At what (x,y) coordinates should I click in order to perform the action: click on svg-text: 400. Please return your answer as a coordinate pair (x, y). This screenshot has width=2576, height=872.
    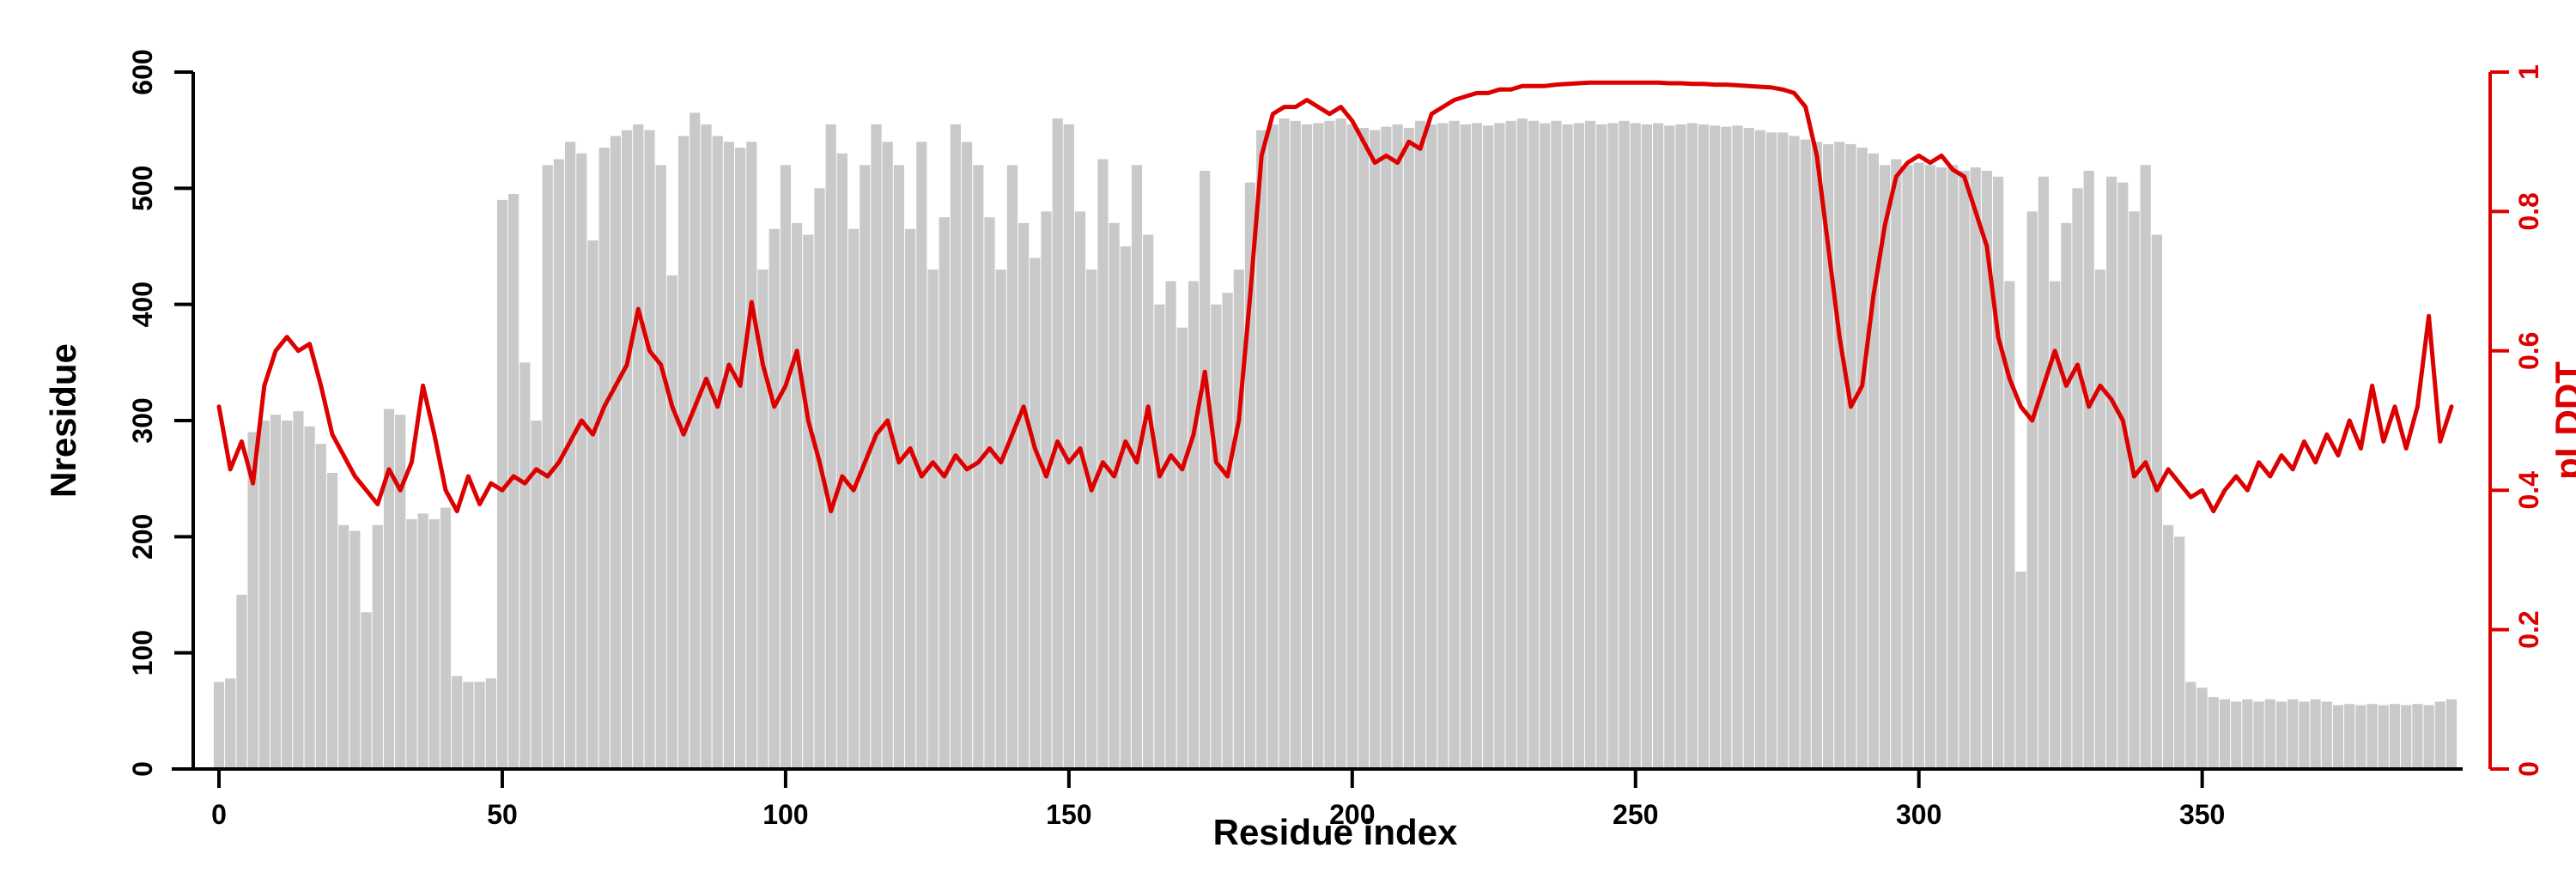
    Looking at the image, I should click on (143, 304).